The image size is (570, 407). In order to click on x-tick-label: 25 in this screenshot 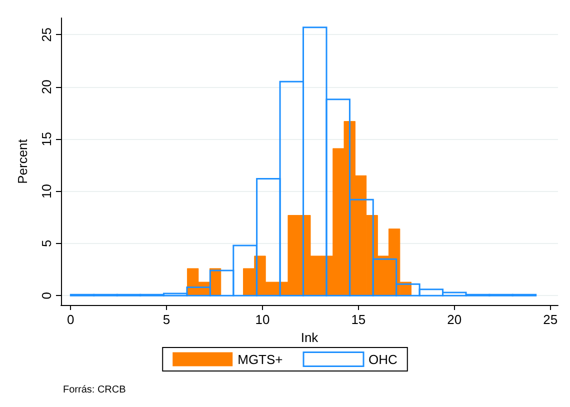, I will do `click(550, 319)`.